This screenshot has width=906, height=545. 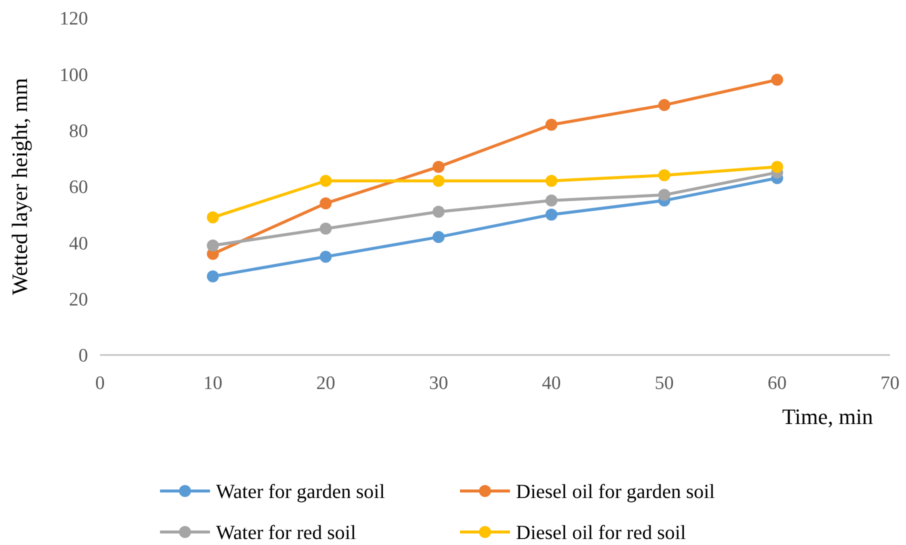 What do you see at coordinates (78, 243) in the screenshot?
I see `y-tick-label: 40` at bounding box center [78, 243].